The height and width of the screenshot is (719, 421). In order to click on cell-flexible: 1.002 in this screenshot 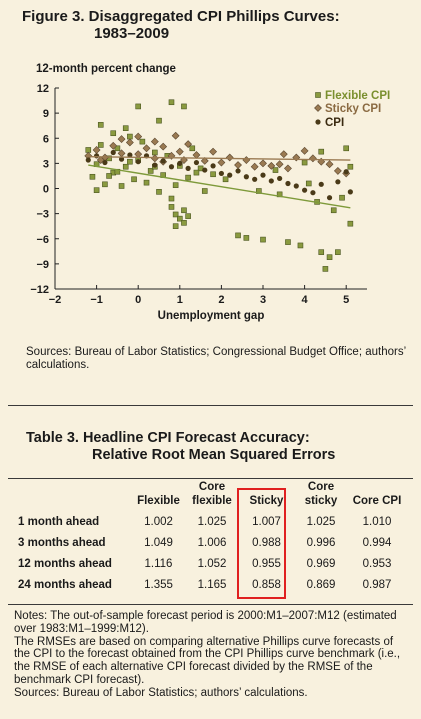, I will do `click(158, 521)`.